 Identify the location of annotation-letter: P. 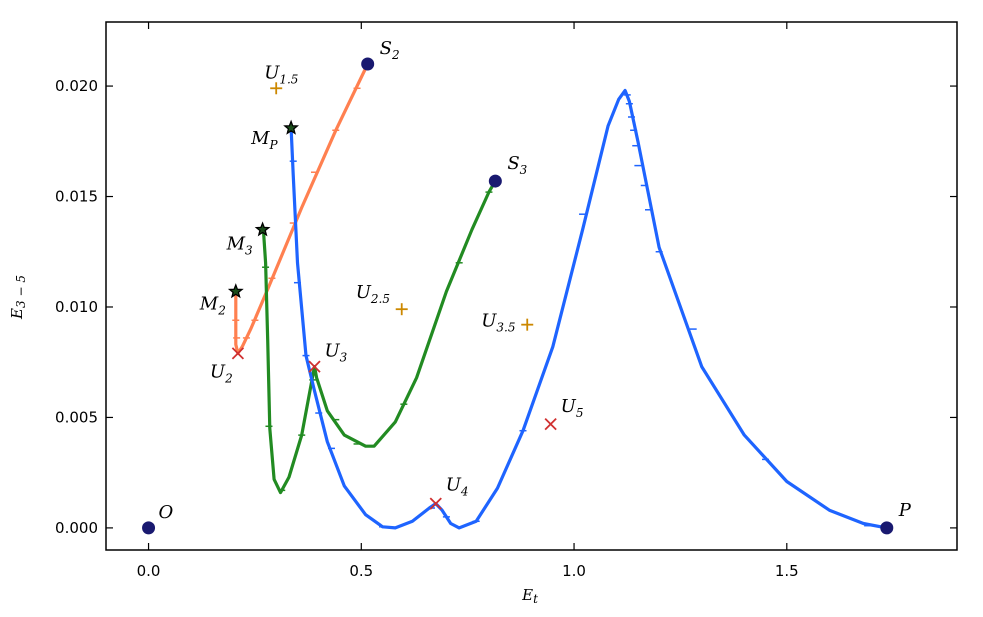
(905, 510).